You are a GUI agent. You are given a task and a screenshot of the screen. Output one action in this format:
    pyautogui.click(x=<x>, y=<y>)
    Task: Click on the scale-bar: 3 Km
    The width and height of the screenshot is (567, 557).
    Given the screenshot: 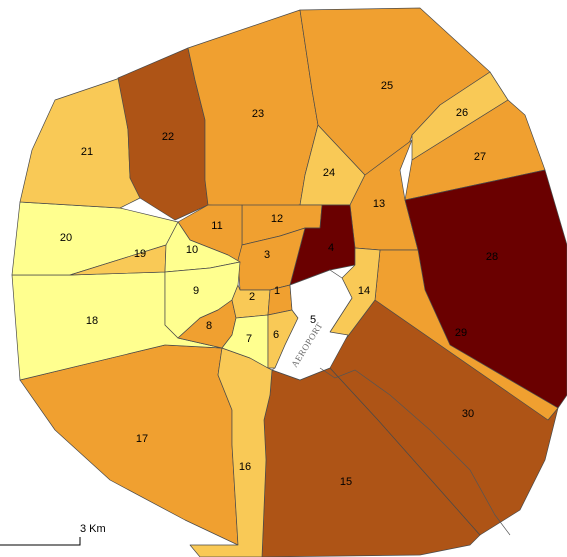 What is the action you would take?
    pyautogui.click(x=53, y=534)
    